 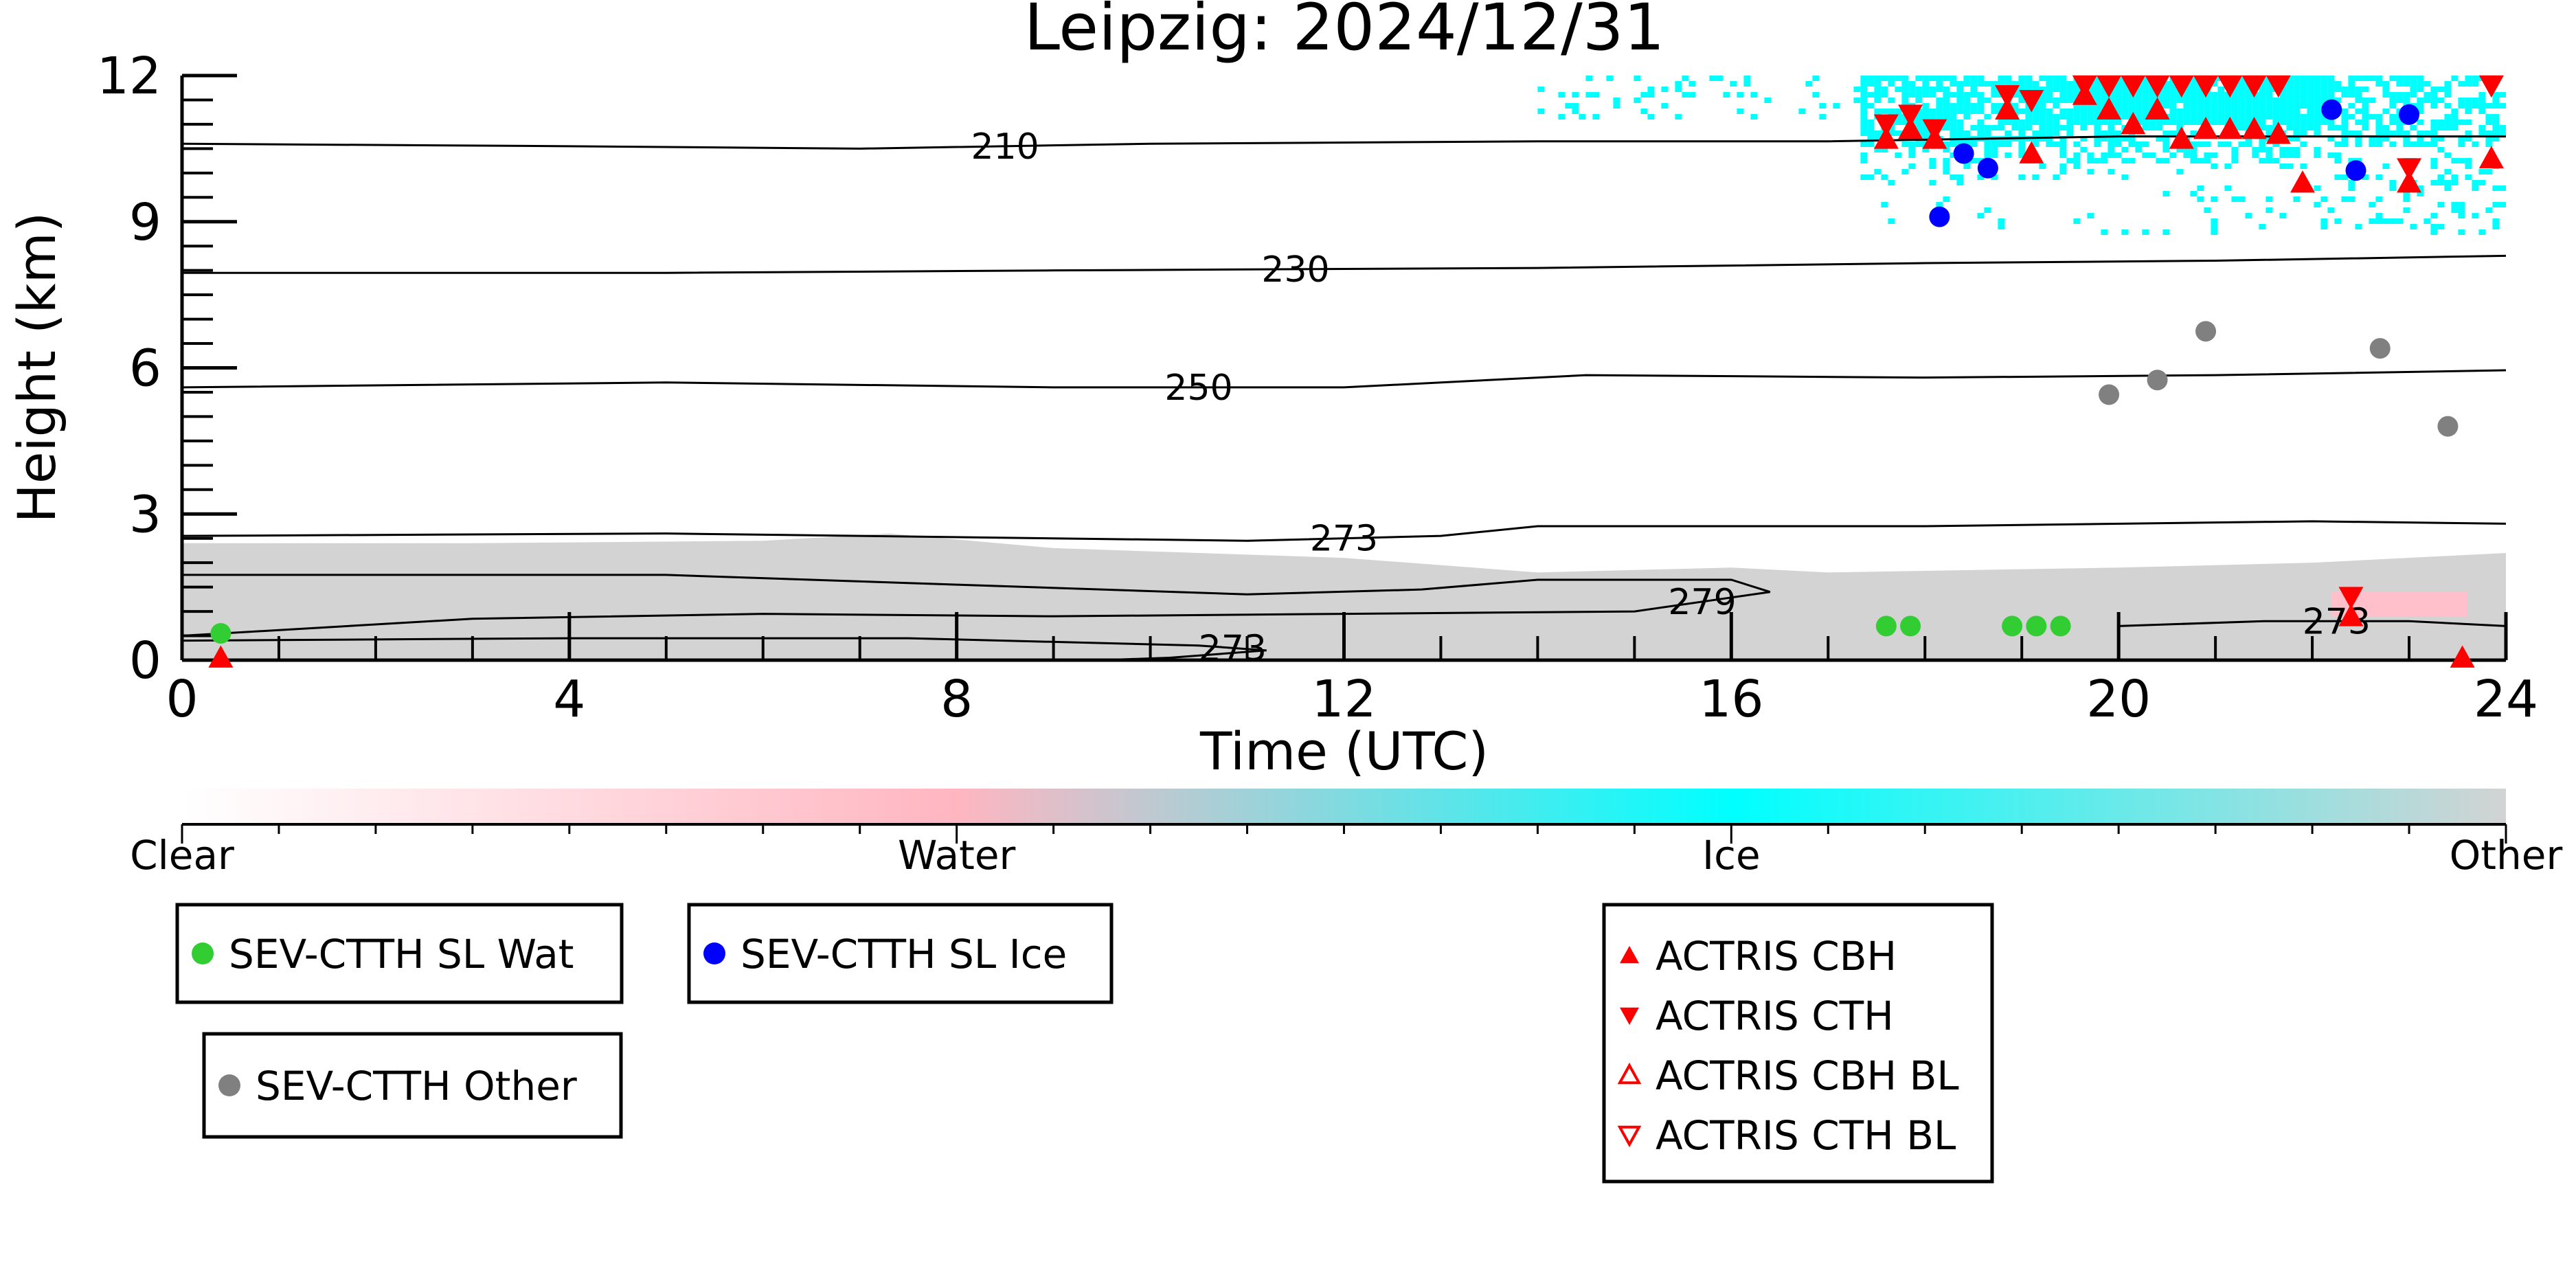 I want to click on colorbar-label: Clear, so click(x=182, y=855).